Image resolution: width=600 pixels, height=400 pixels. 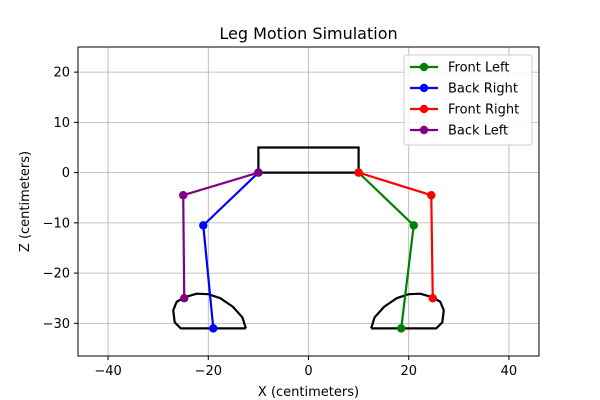 I want to click on legend-entry: Back Left, so click(x=459, y=131).